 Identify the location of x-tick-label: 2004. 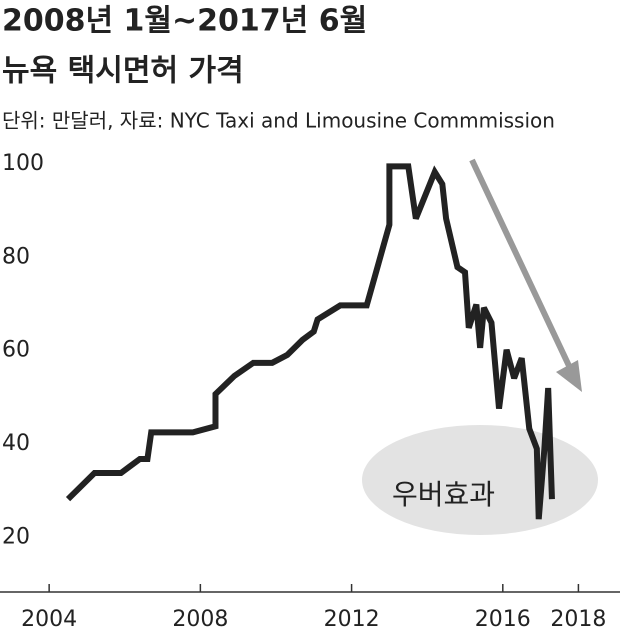
(49, 619).